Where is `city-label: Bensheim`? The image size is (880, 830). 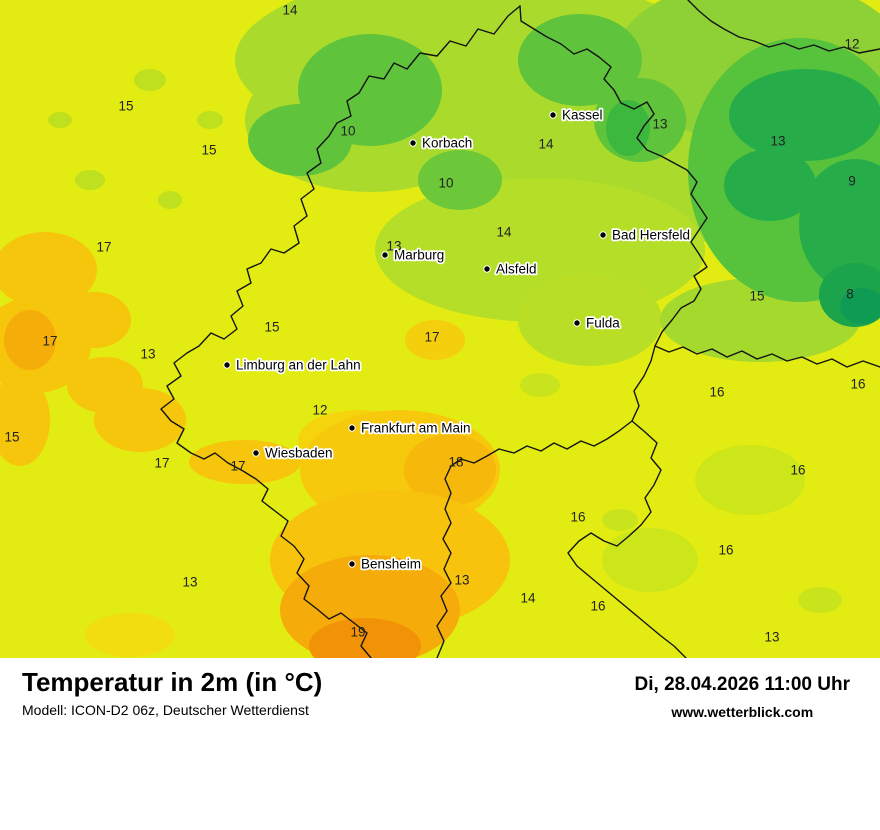
city-label: Bensheim is located at coordinates (391, 564).